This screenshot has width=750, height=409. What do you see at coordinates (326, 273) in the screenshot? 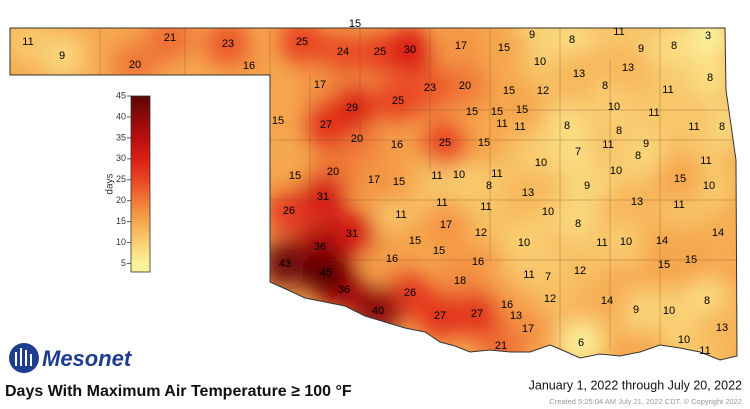
I see `station-value: 45` at bounding box center [326, 273].